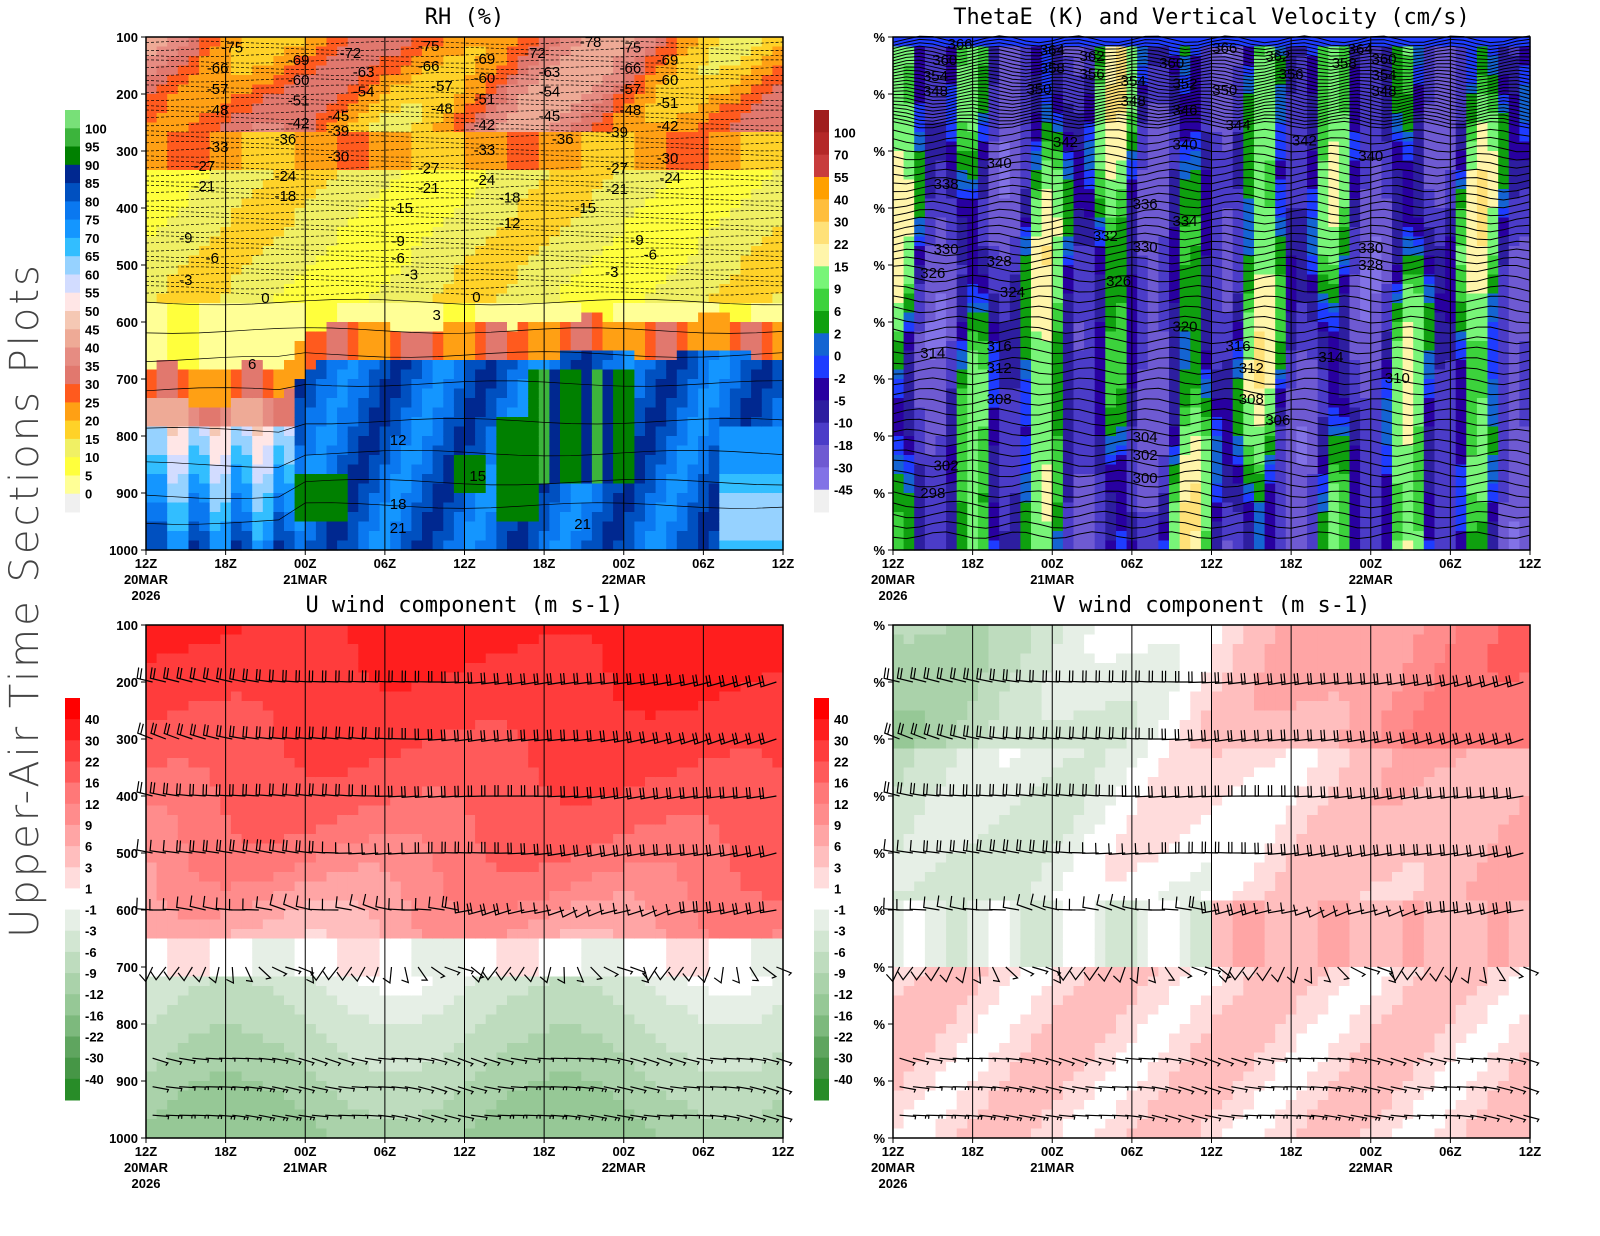  I want to click on contour-label: -36, so click(286, 139).